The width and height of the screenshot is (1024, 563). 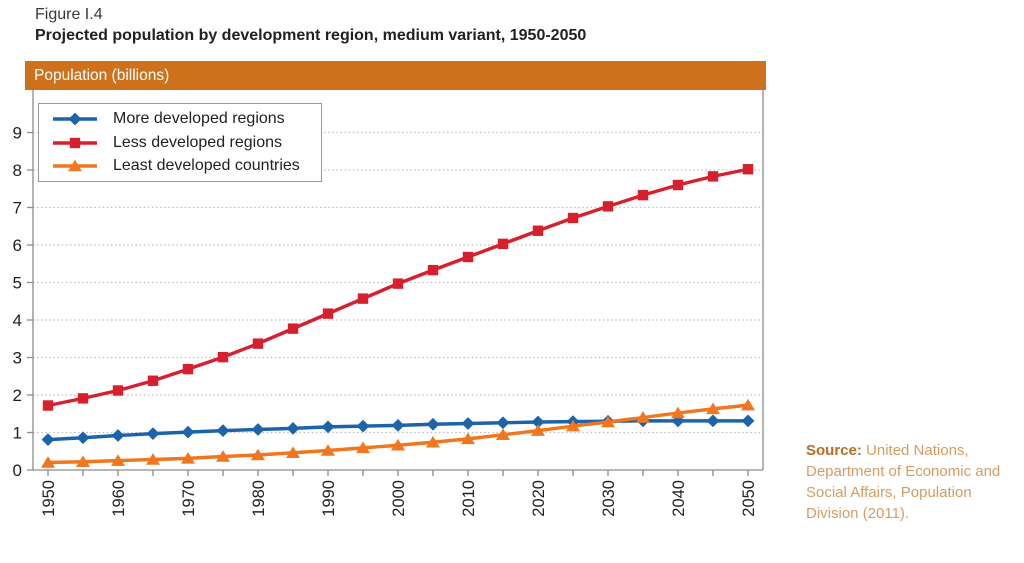 What do you see at coordinates (17, 133) in the screenshot?
I see `y-tick-label: 9` at bounding box center [17, 133].